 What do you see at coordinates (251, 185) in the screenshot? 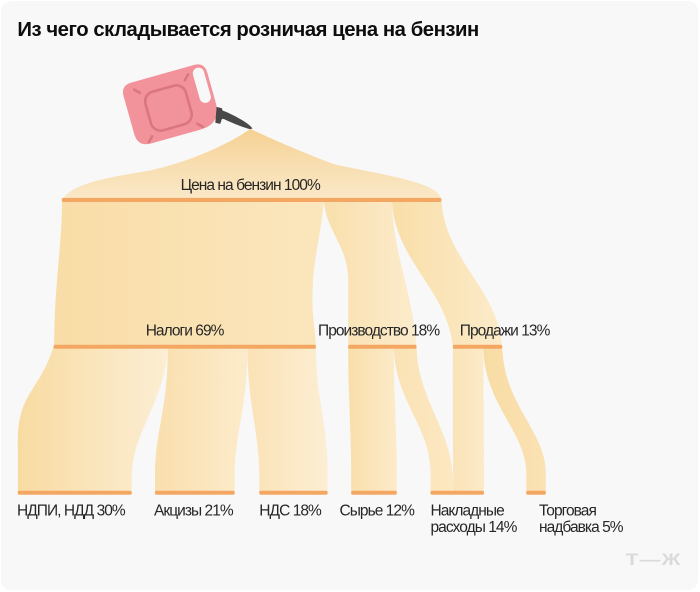
I see `svg-text: Цена на бензин 100%` at bounding box center [251, 185].